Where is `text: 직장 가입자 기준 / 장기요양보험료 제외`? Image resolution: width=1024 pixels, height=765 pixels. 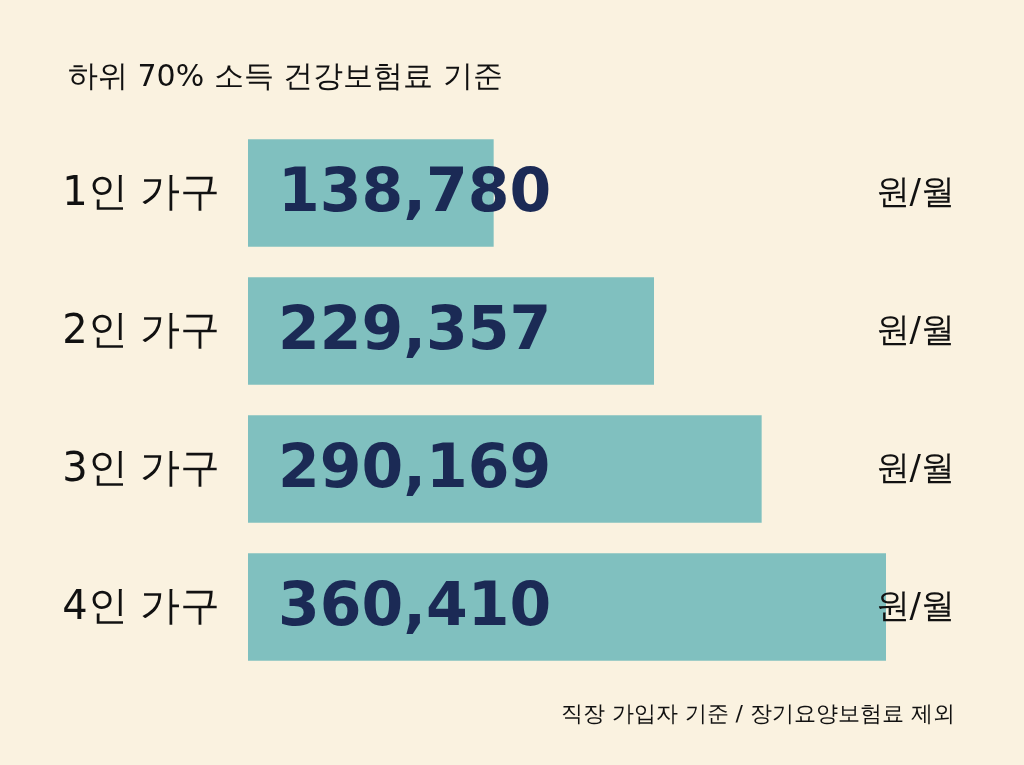 text: 직장 가입자 기준 / 장기요양보험료 제외 is located at coordinates (757, 713).